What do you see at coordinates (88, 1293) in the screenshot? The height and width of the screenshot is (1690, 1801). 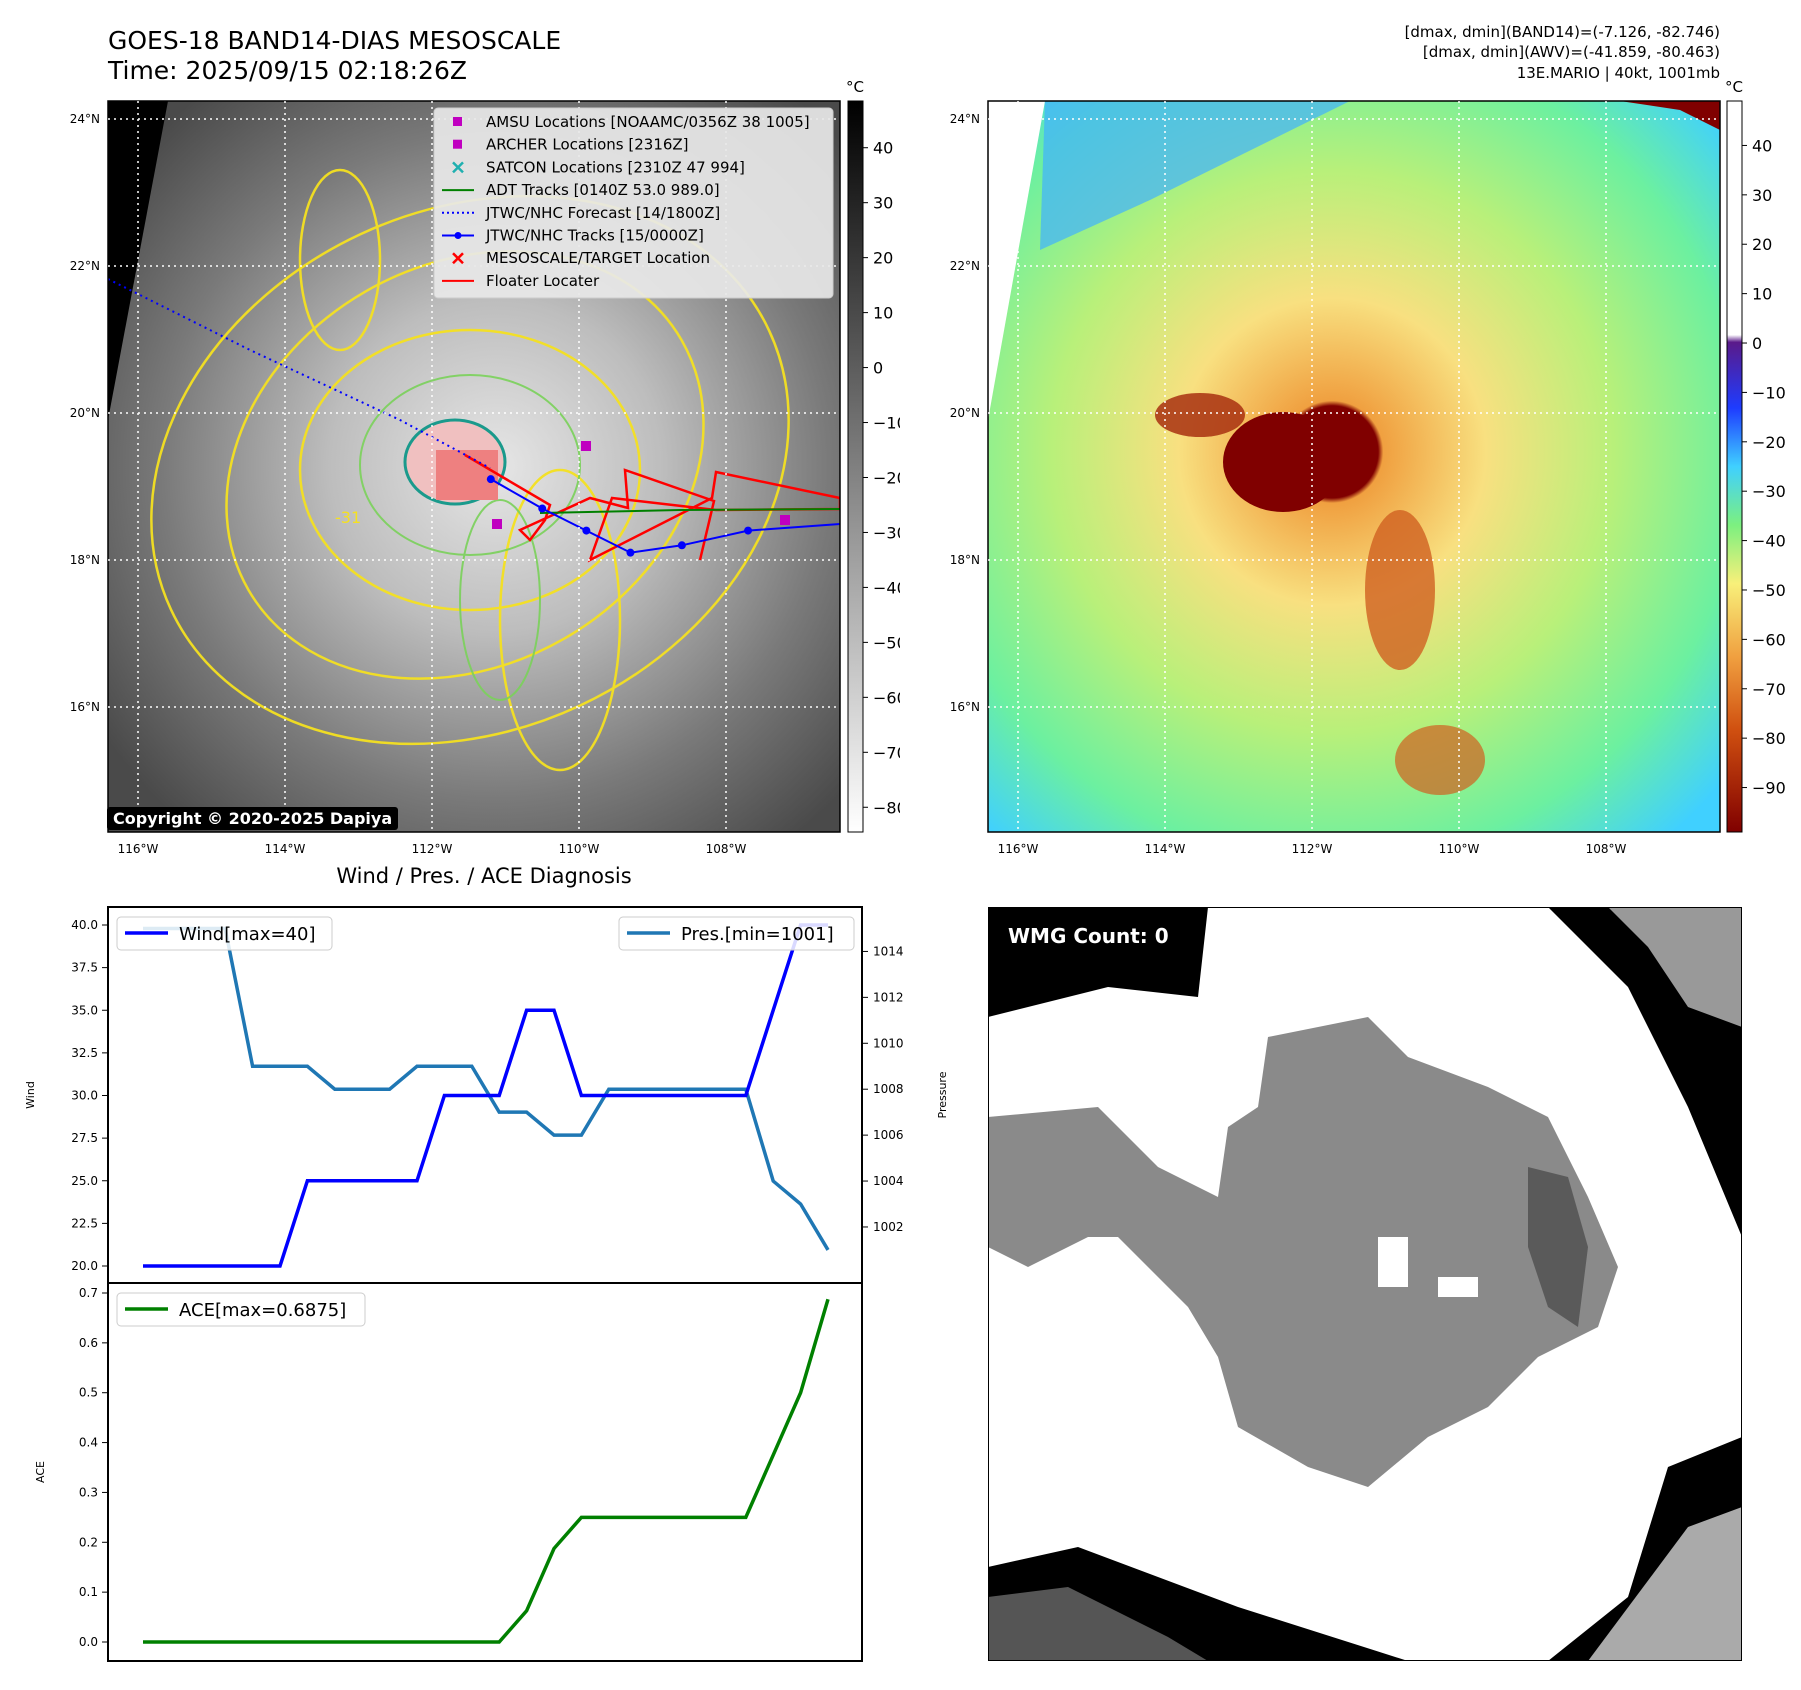 I see `ace-tick-label: 0.7` at bounding box center [88, 1293].